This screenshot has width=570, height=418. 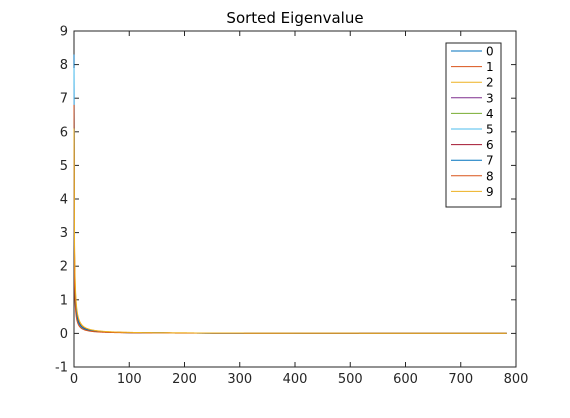 What do you see at coordinates (490, 130) in the screenshot?
I see `legend-label: 5` at bounding box center [490, 130].